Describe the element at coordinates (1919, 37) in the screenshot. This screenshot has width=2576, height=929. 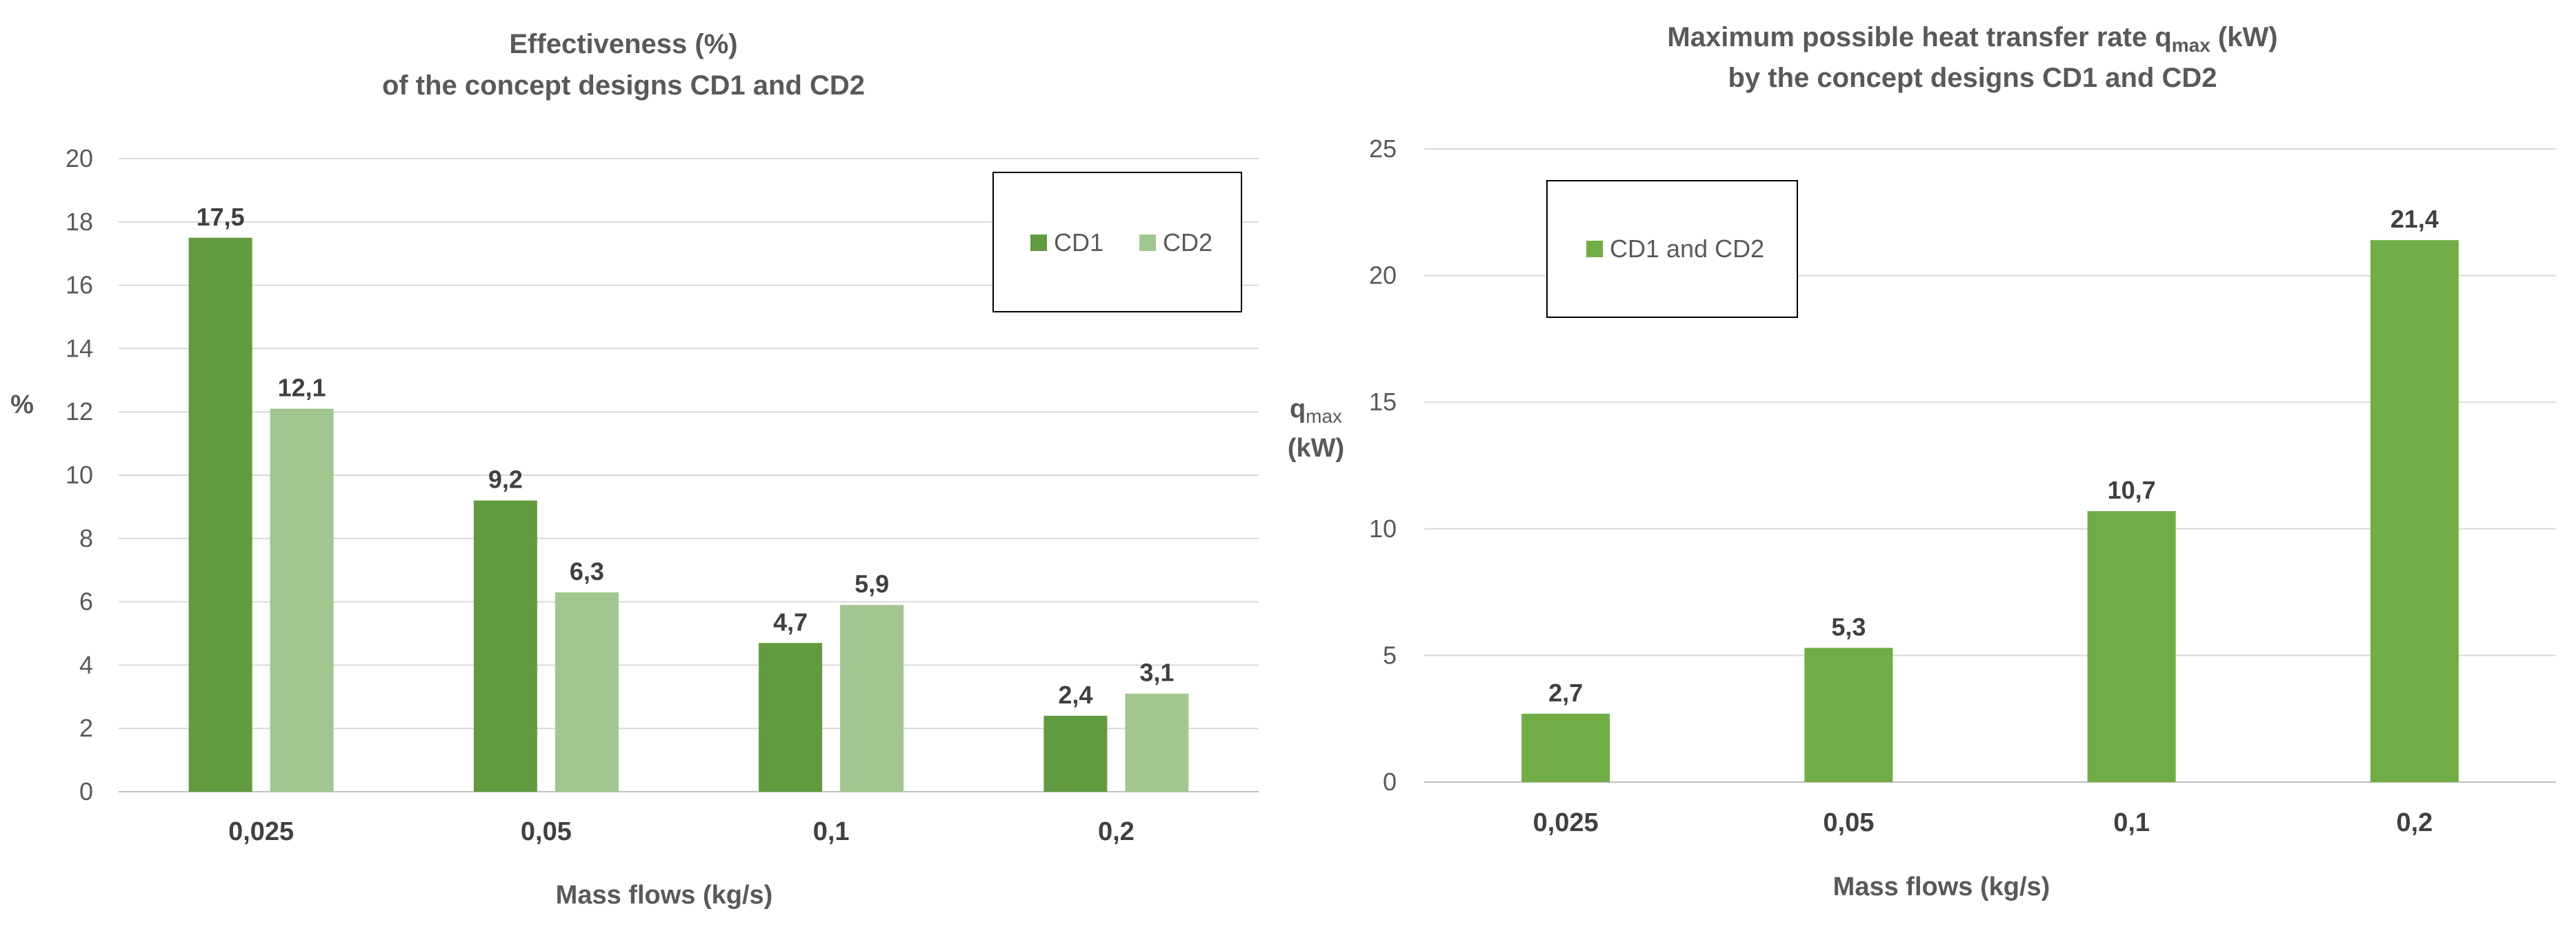
I see `chart2-title-prefix: Maximum possible heat transfer rate q` at that location.